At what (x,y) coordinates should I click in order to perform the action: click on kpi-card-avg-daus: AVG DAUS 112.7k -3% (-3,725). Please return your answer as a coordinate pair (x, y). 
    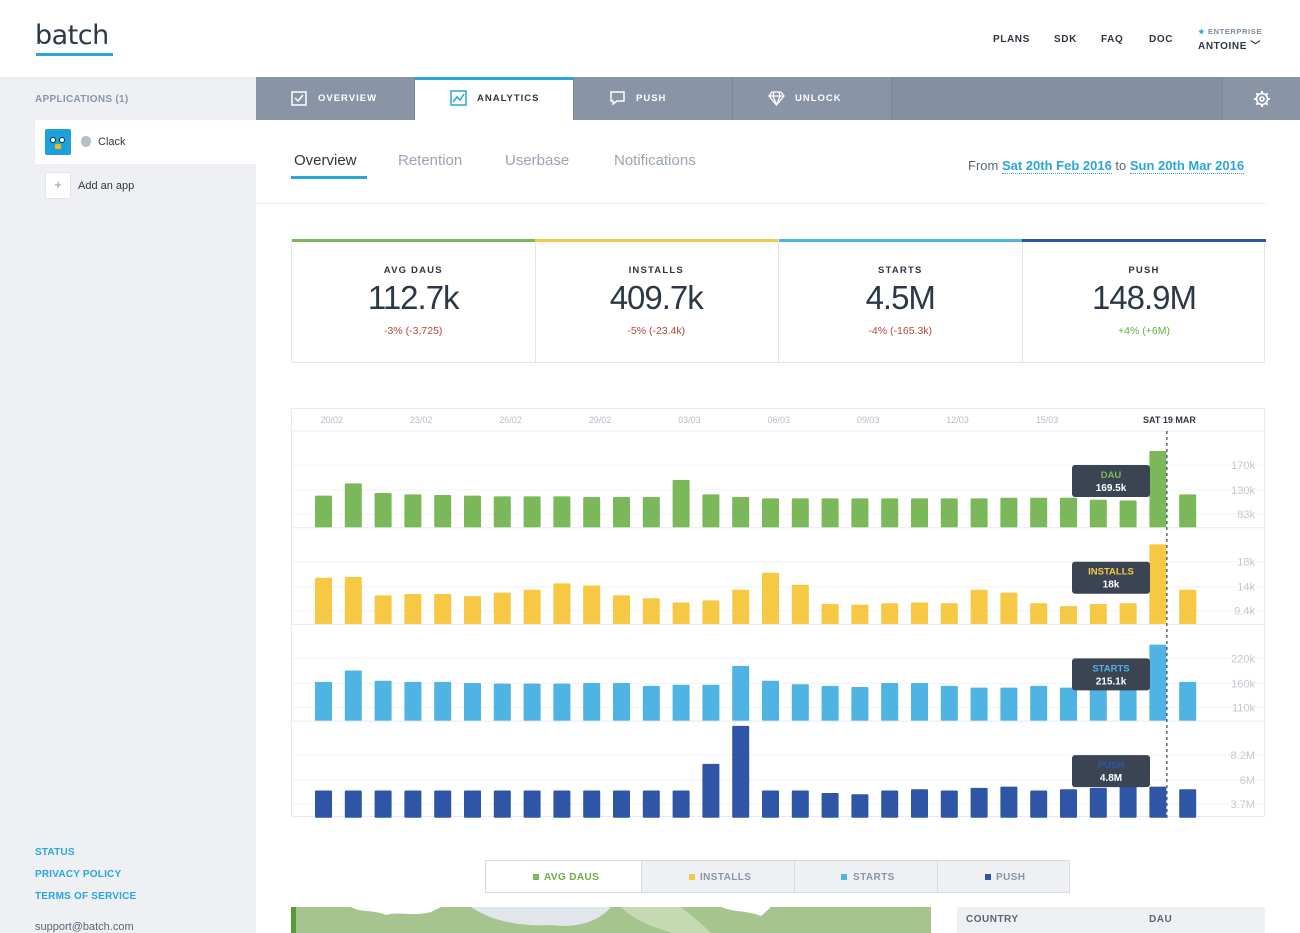
    Looking at the image, I should click on (414, 300).